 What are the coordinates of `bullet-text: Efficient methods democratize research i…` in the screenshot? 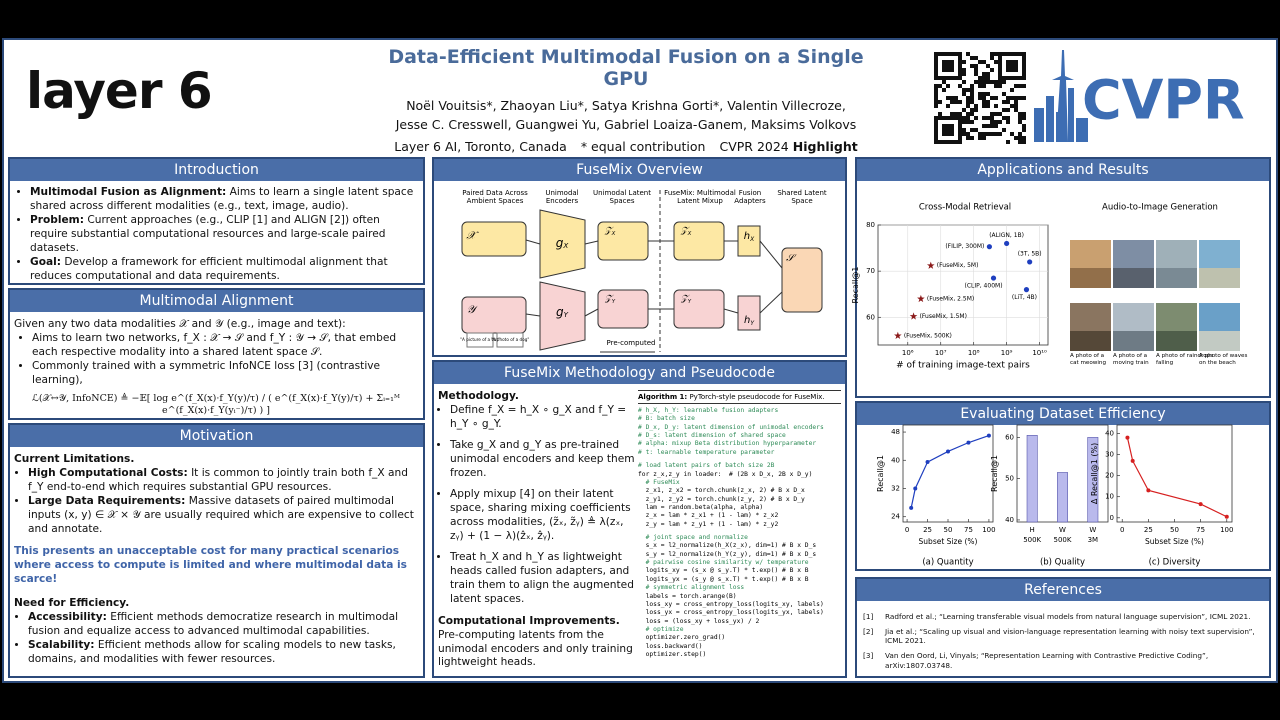 It's located at (213, 623).